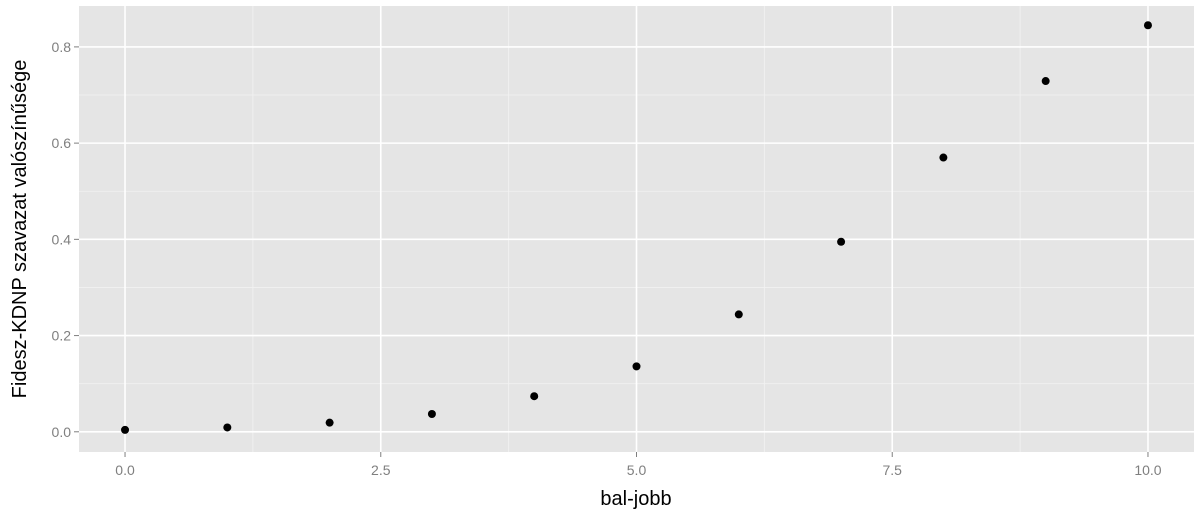  I want to click on x-axis-title: bal-jobb, so click(635, 499).